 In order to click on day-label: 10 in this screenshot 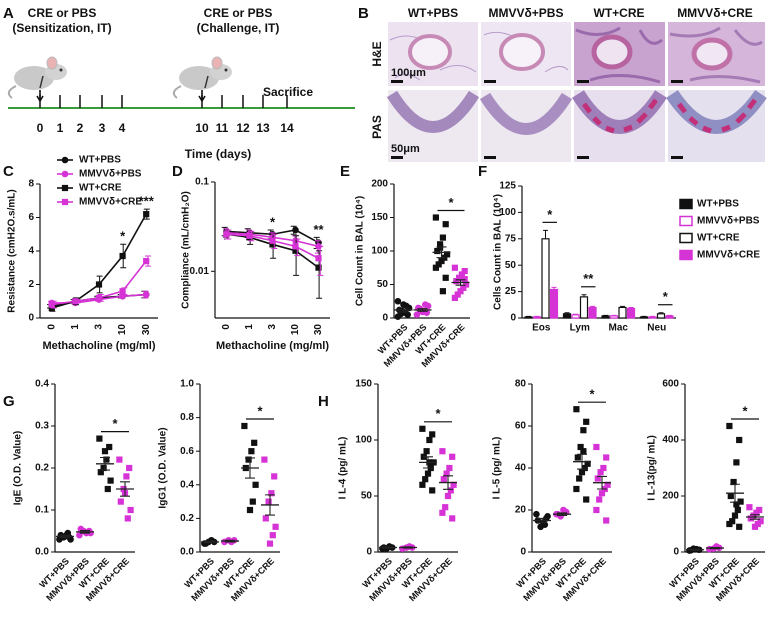, I will do `click(202, 128)`.